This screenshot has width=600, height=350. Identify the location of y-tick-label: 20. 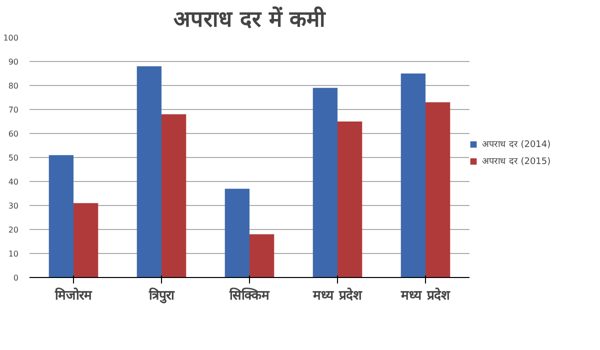
(13, 230).